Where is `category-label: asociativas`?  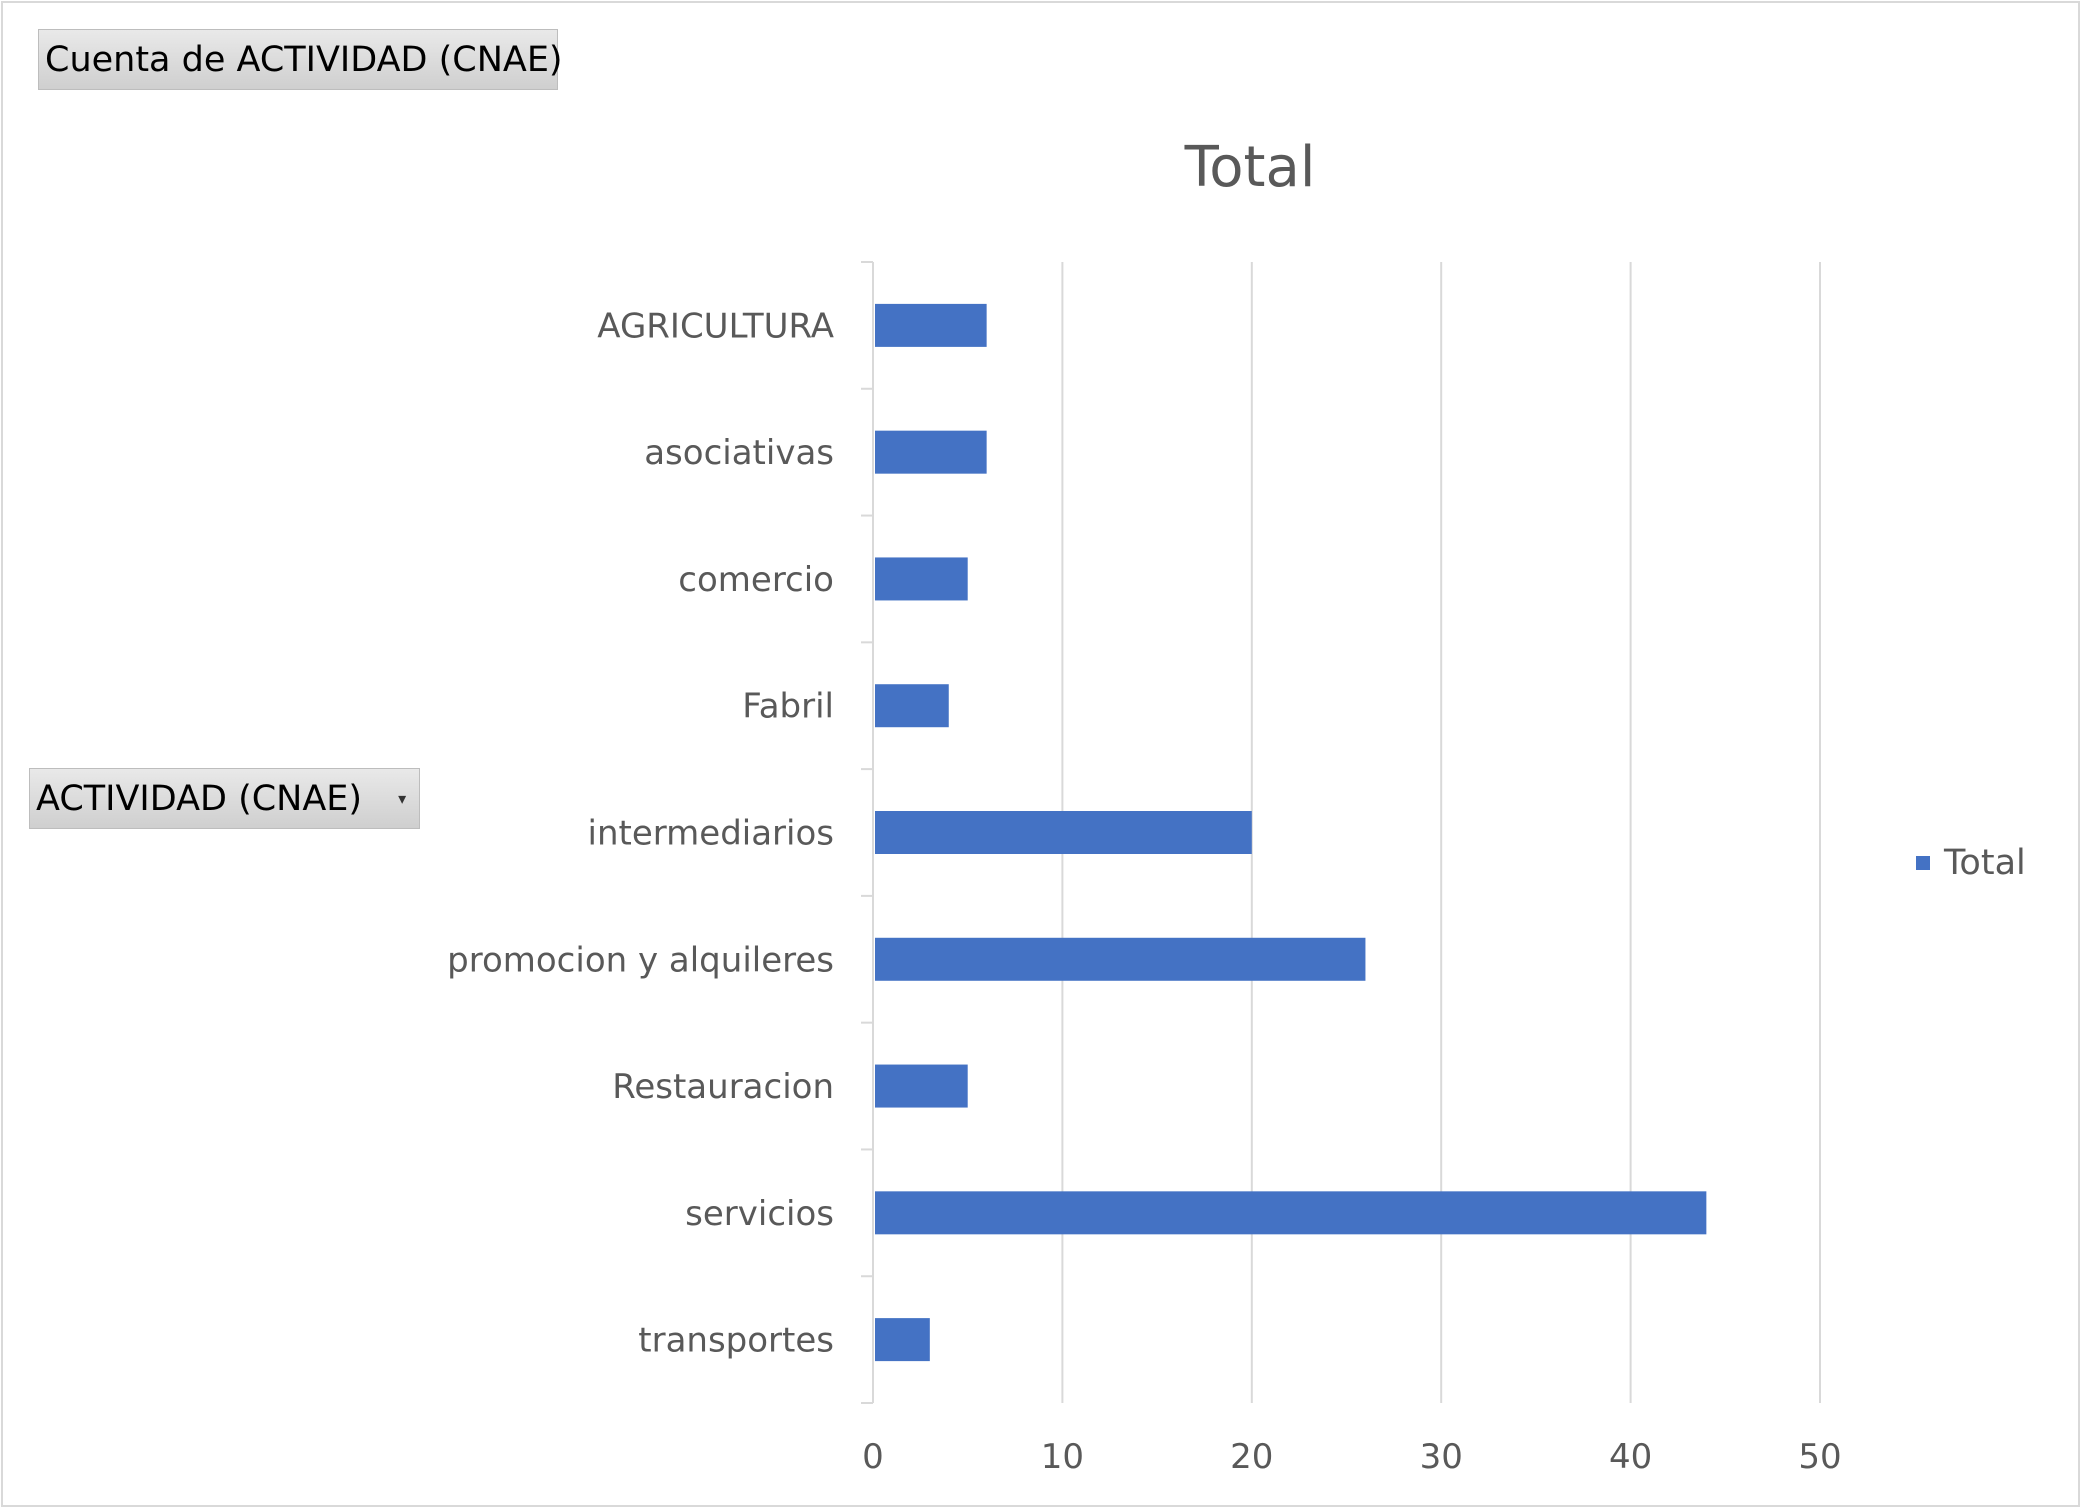 category-label: asociativas is located at coordinates (739, 453).